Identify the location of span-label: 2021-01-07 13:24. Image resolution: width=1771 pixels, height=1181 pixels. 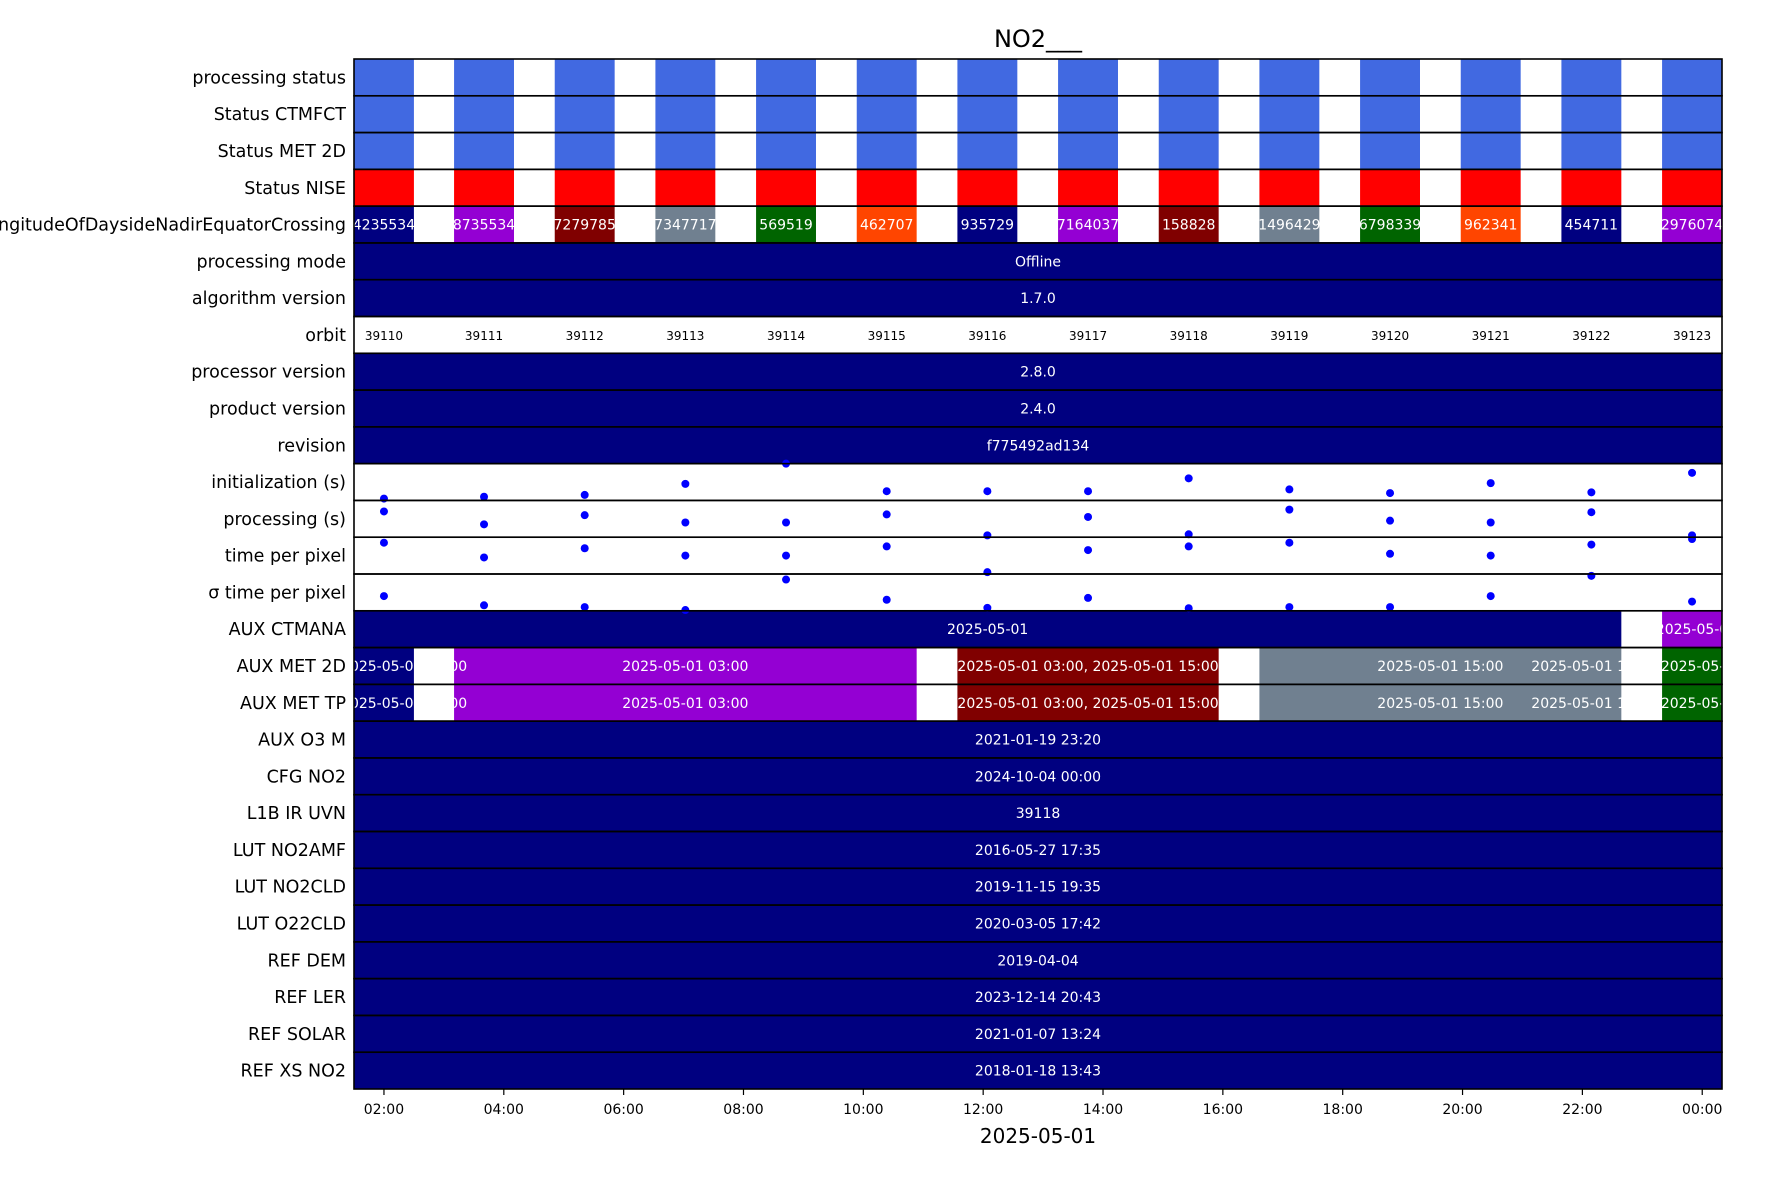
(1038, 1035).